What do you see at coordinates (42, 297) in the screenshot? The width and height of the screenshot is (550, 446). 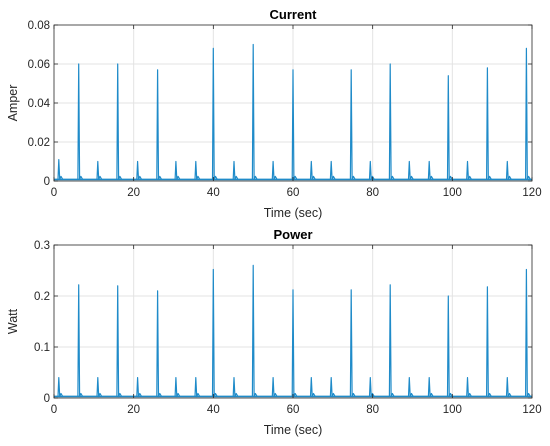 I see `power-y-tick-label: 0.2` at bounding box center [42, 297].